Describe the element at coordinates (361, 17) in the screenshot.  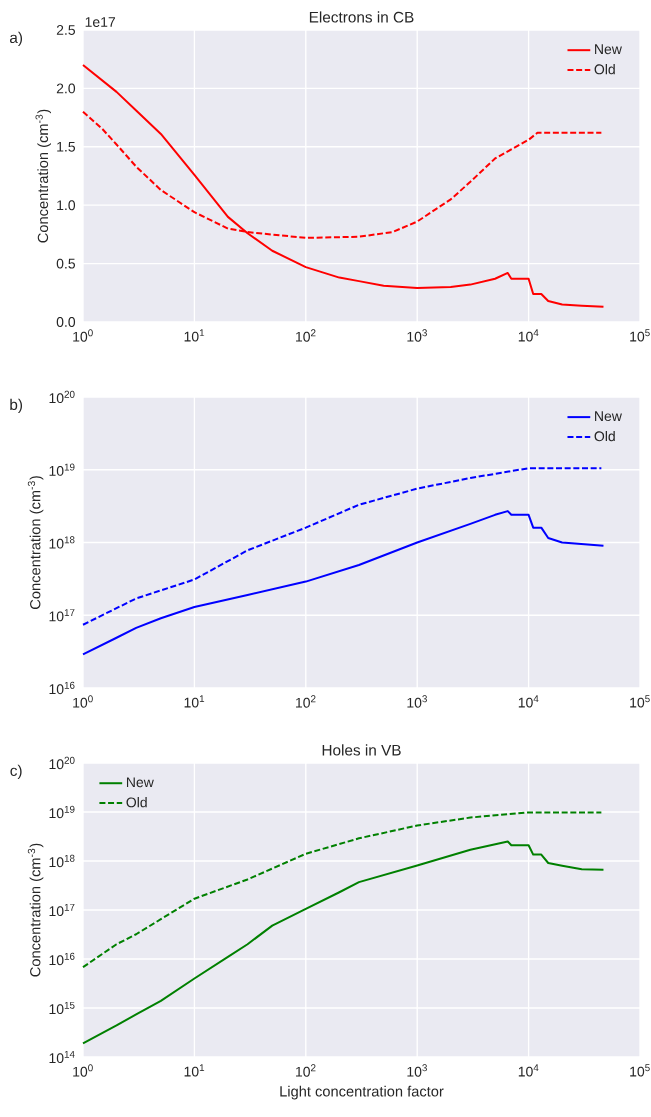
I see `chart-title: Electrons in CB` at that location.